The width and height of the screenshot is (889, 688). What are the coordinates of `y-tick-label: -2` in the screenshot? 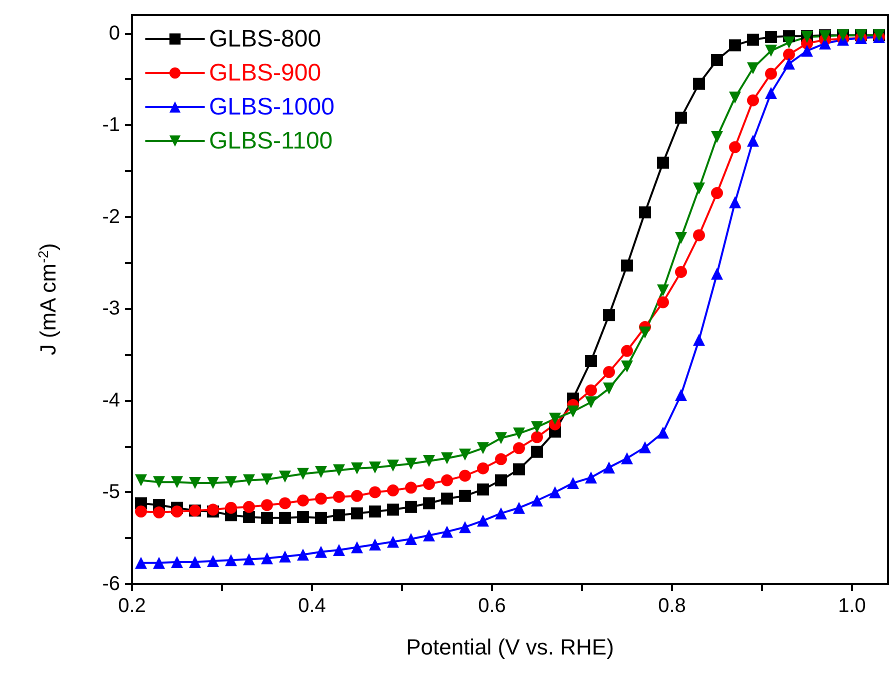 It's located at (111, 217).